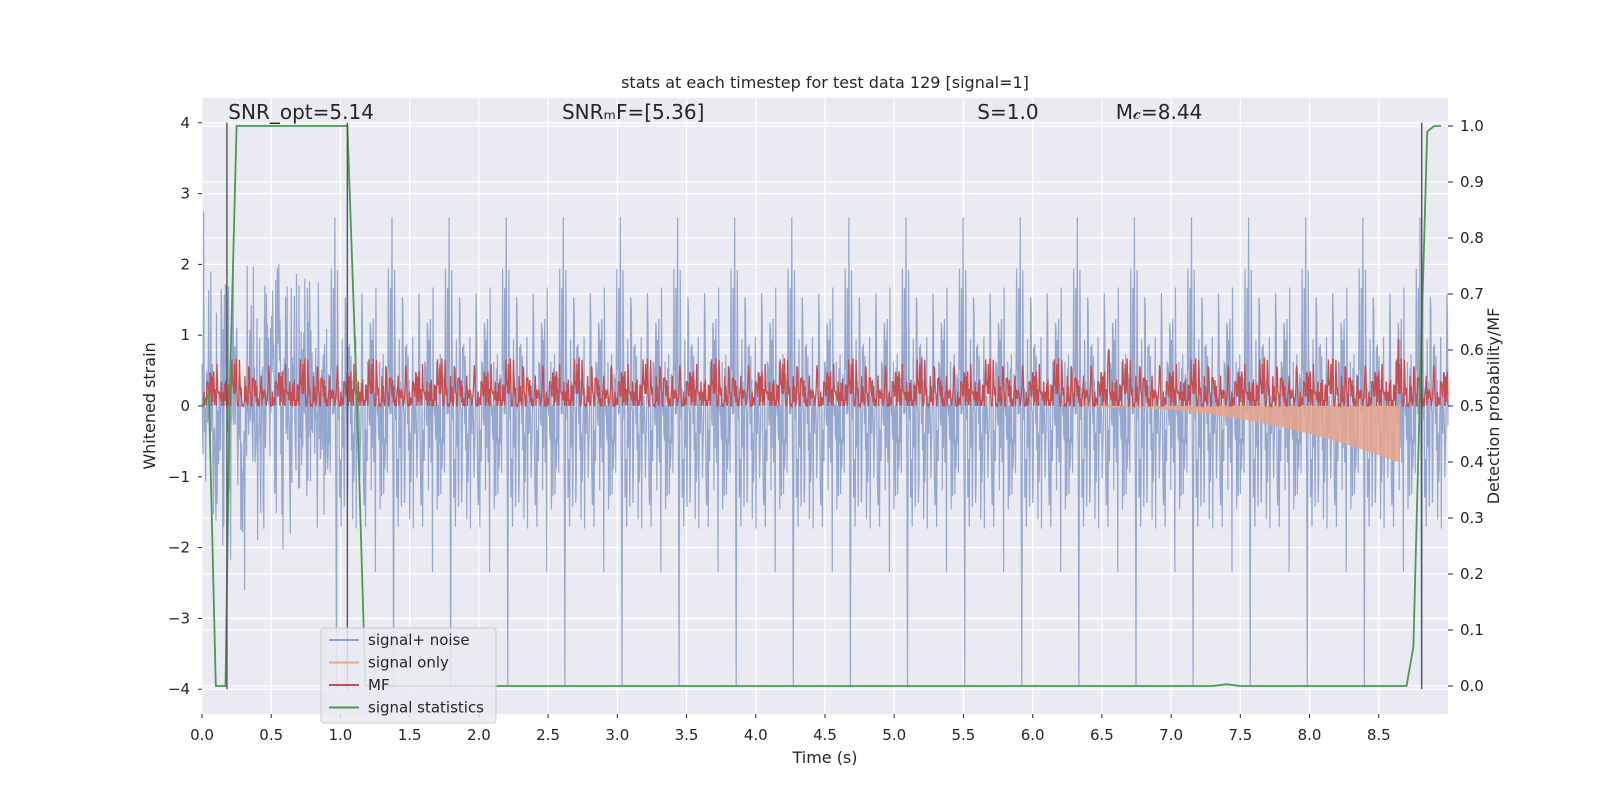  Describe the element at coordinates (1472, 350) in the screenshot. I see `y-tick-label-right: 0.6` at that location.